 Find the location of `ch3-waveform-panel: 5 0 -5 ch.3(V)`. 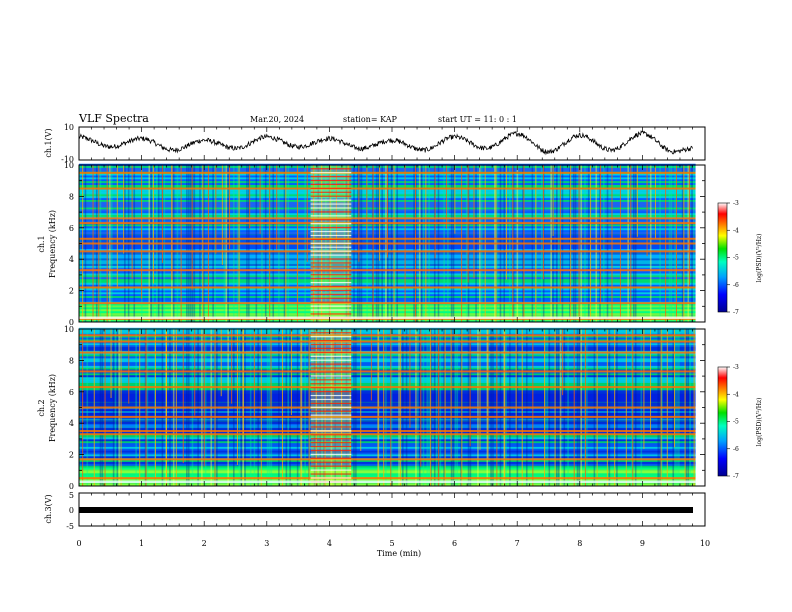

ch3-waveform-panel: 5 0 -5 ch.3(V) is located at coordinates (375, 511).